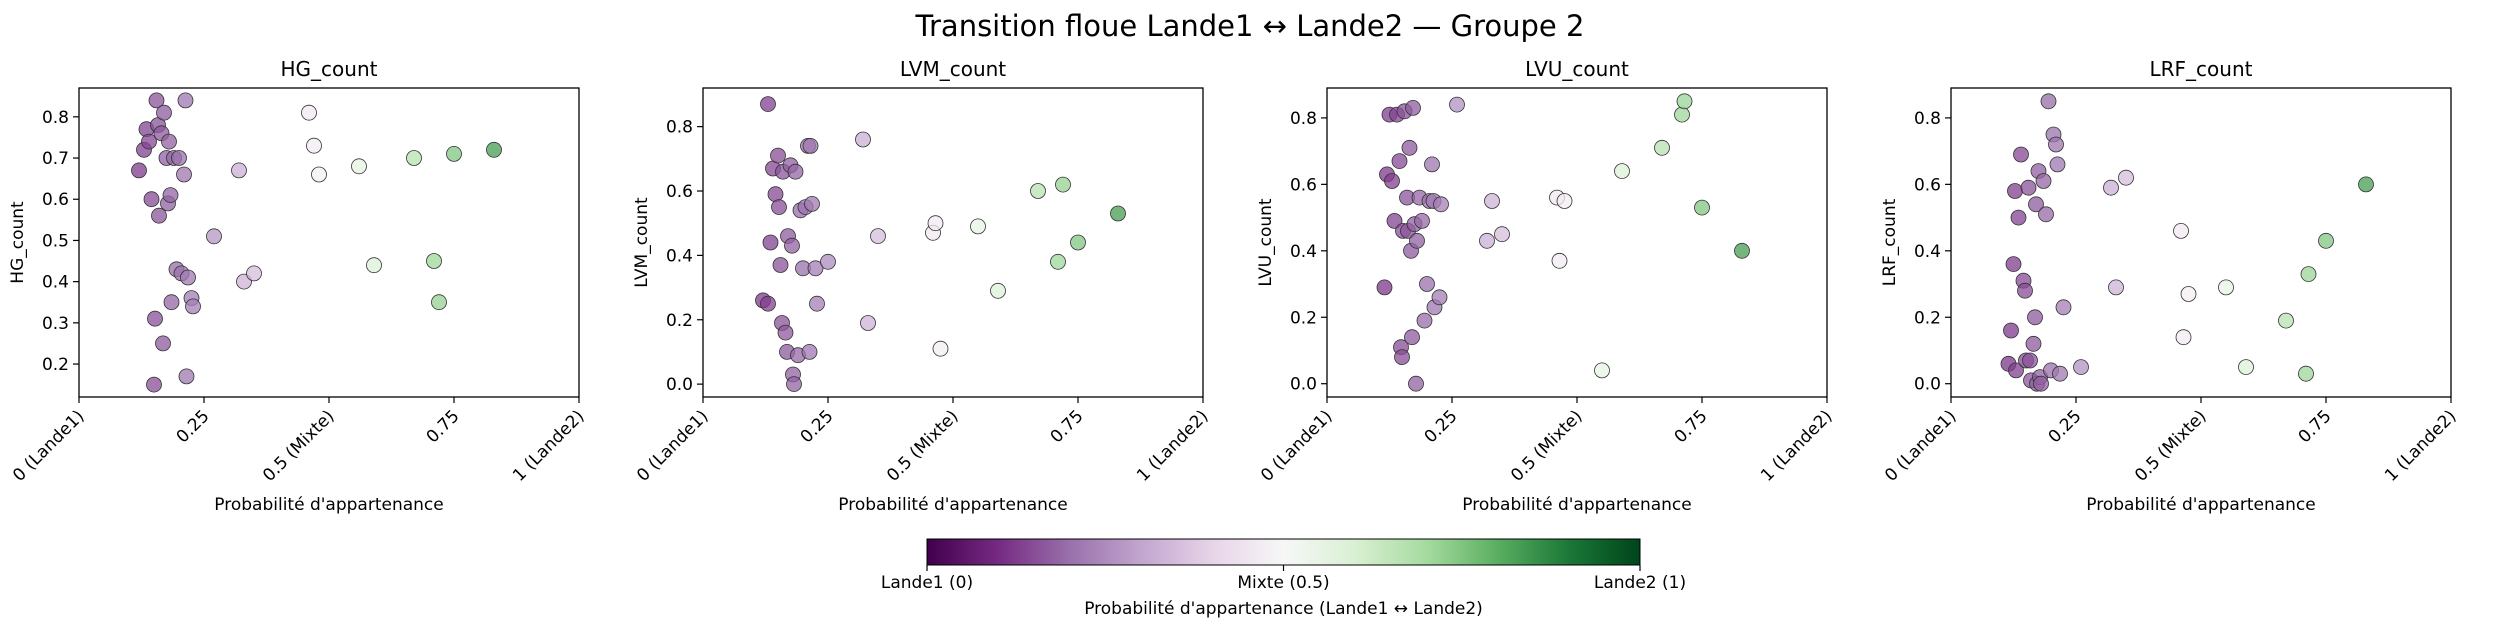 The width and height of the screenshot is (2500, 630). What do you see at coordinates (679, 385) in the screenshot?
I see `y-tick-label: 0.0` at bounding box center [679, 385].